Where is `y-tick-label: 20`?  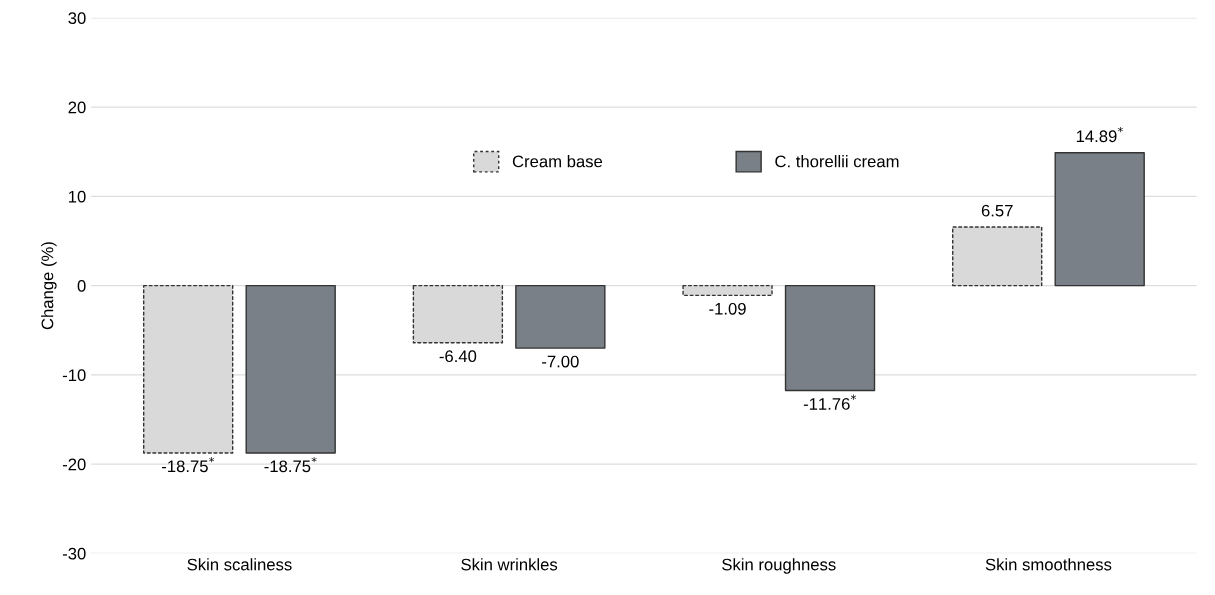 y-tick-label: 20 is located at coordinates (77, 107).